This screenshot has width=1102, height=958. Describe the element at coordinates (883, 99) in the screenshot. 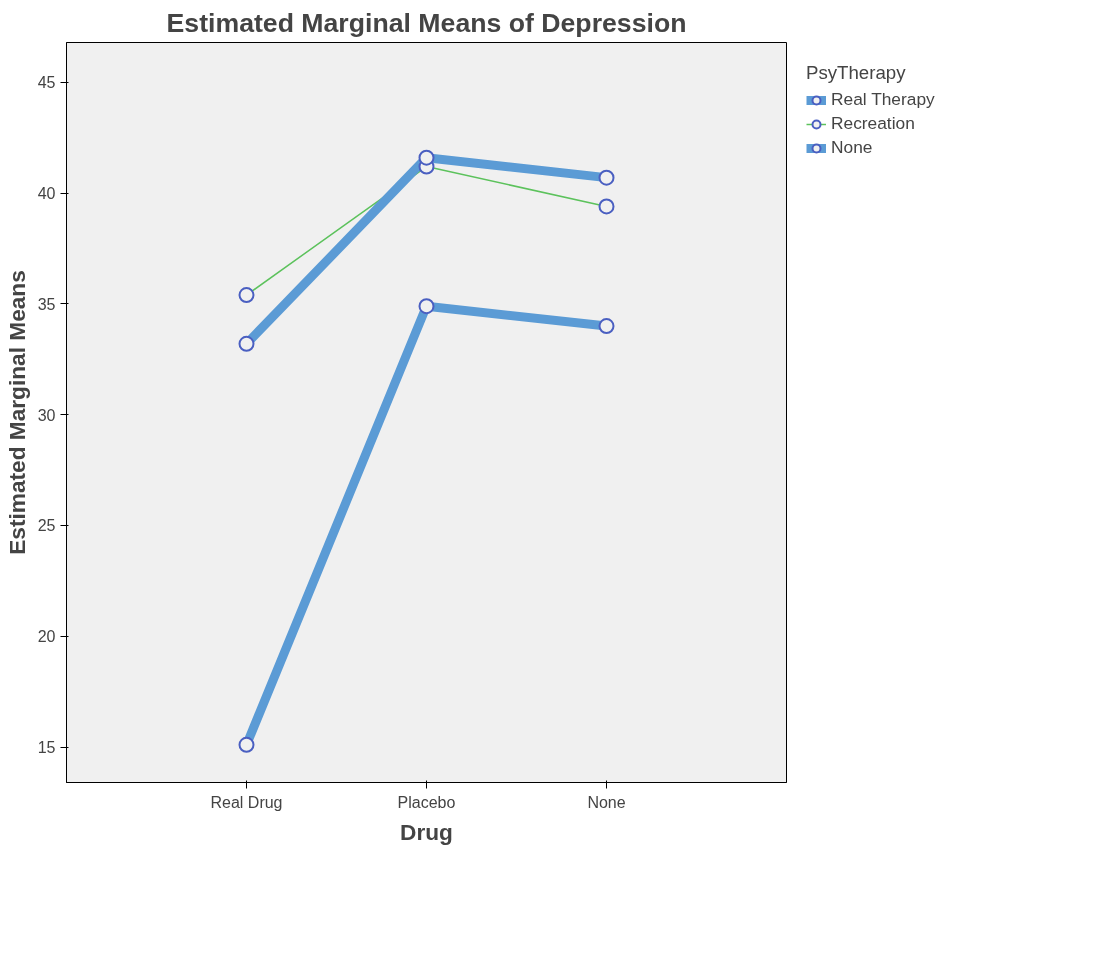

I see `legend-label: Real Therapy` at that location.